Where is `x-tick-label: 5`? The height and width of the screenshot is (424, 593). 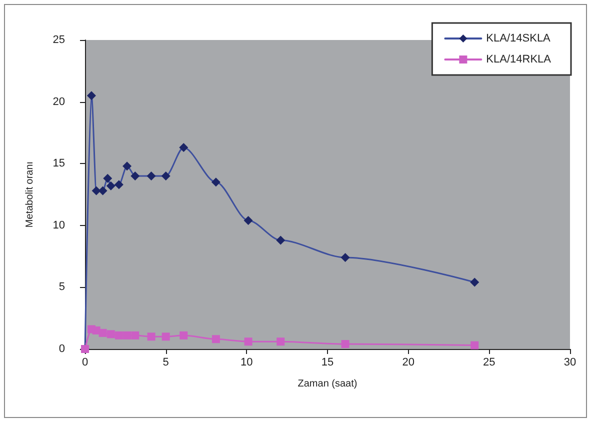 x-tick-label: 5 is located at coordinates (165, 362).